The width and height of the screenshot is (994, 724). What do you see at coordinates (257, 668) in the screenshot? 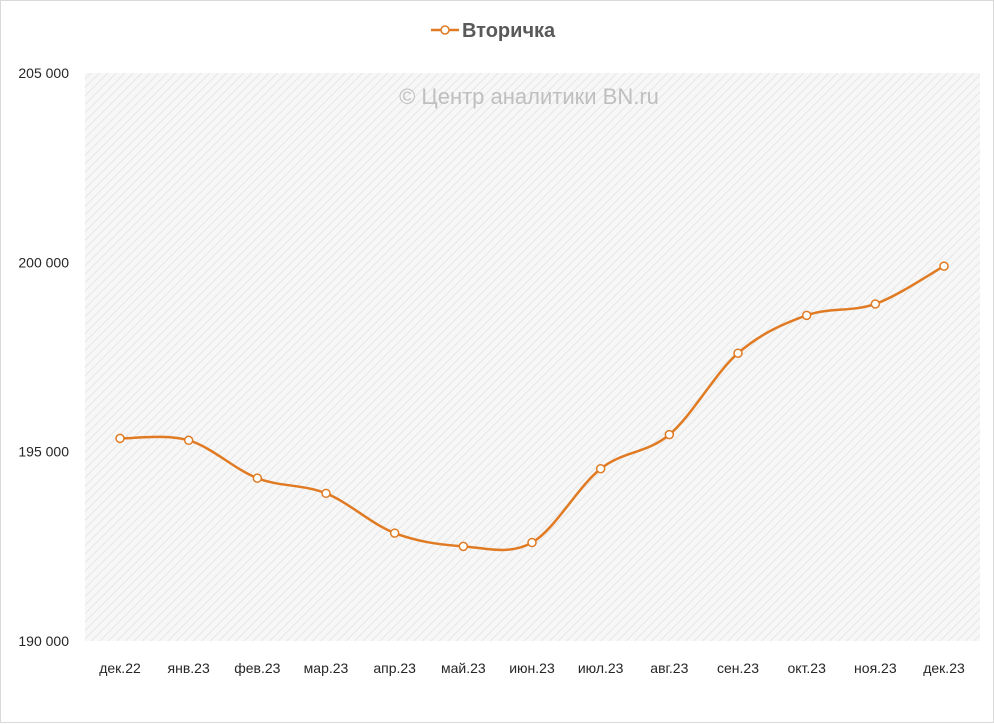
I see `x-tick-label: фев.23` at bounding box center [257, 668].